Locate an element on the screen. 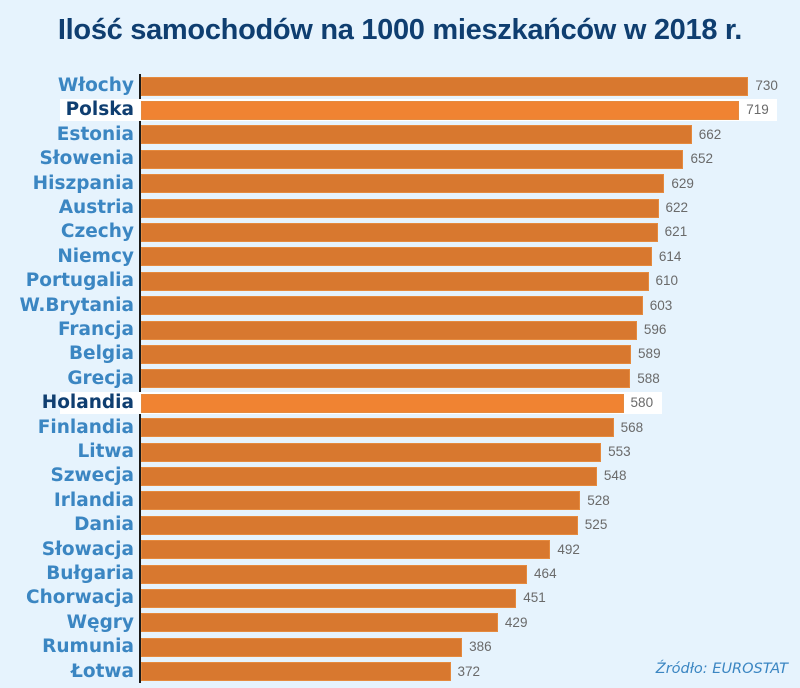 This screenshot has width=800, height=688. value-label: 580 is located at coordinates (642, 403).